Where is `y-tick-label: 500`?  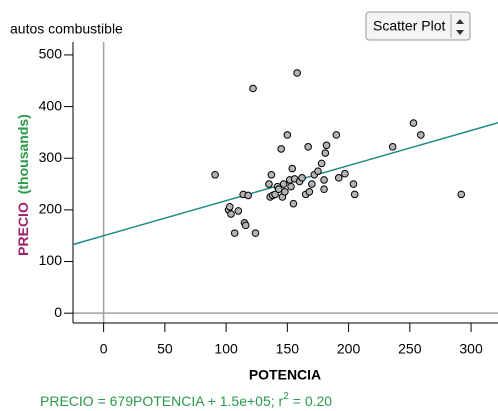 y-tick-label: 500 is located at coordinates (51, 54).